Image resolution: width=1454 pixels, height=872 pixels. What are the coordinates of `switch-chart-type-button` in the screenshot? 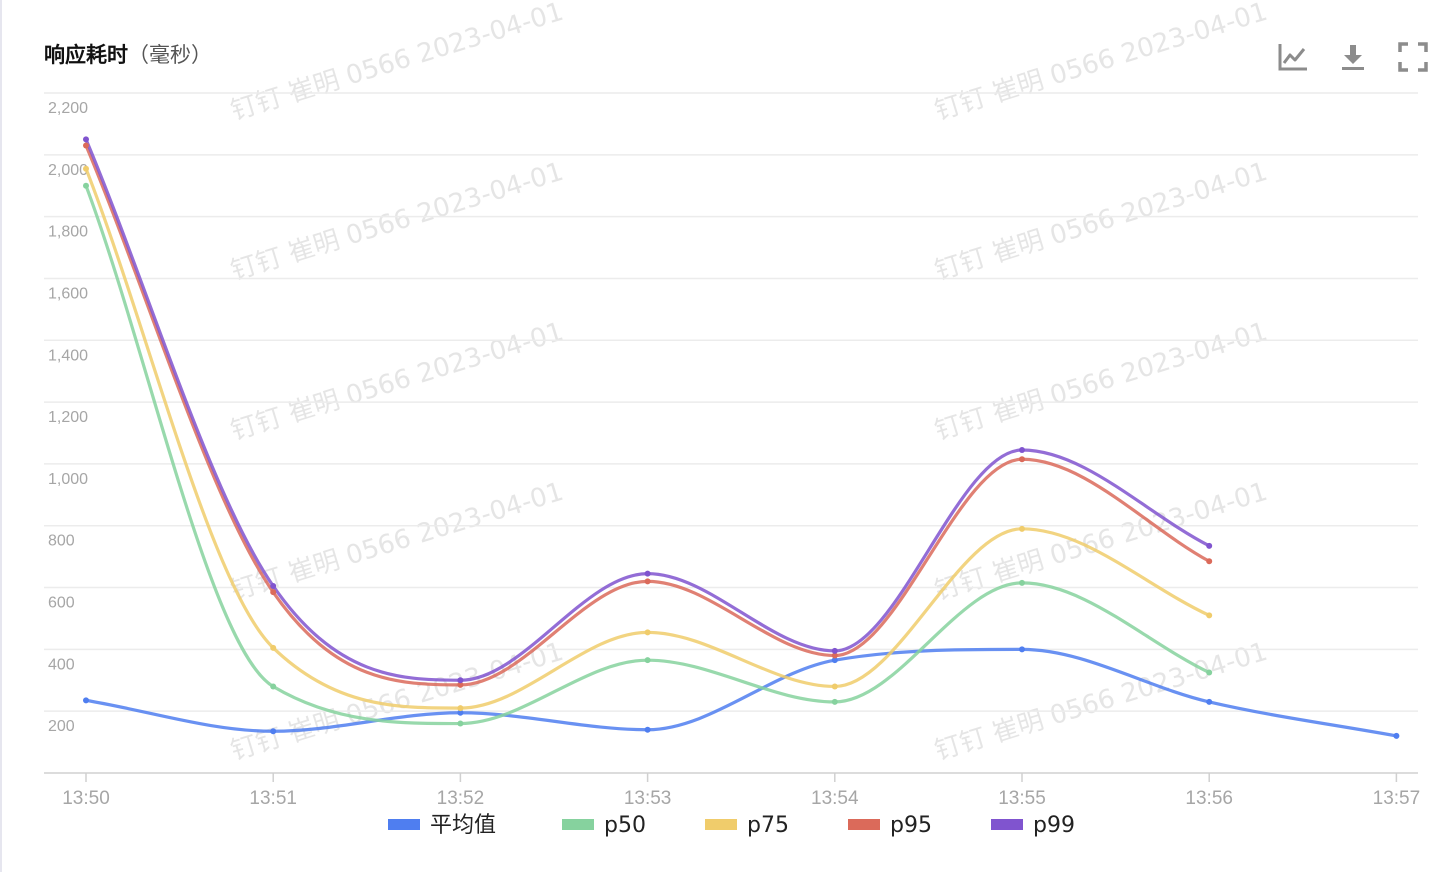 It's located at (1293, 57).